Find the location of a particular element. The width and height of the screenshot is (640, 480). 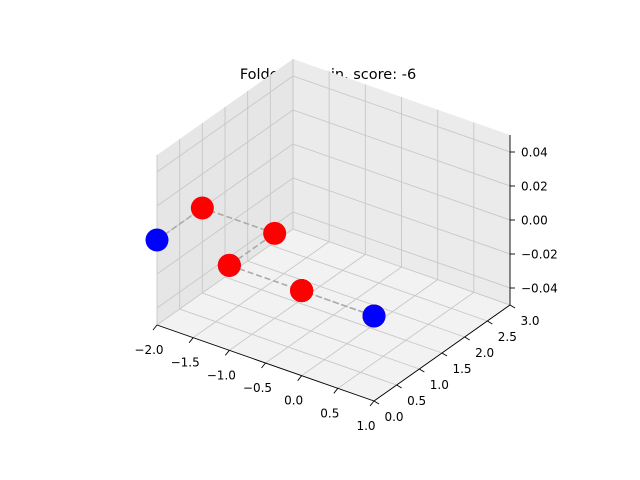

x-tick-label: 0.0 is located at coordinates (293, 401).